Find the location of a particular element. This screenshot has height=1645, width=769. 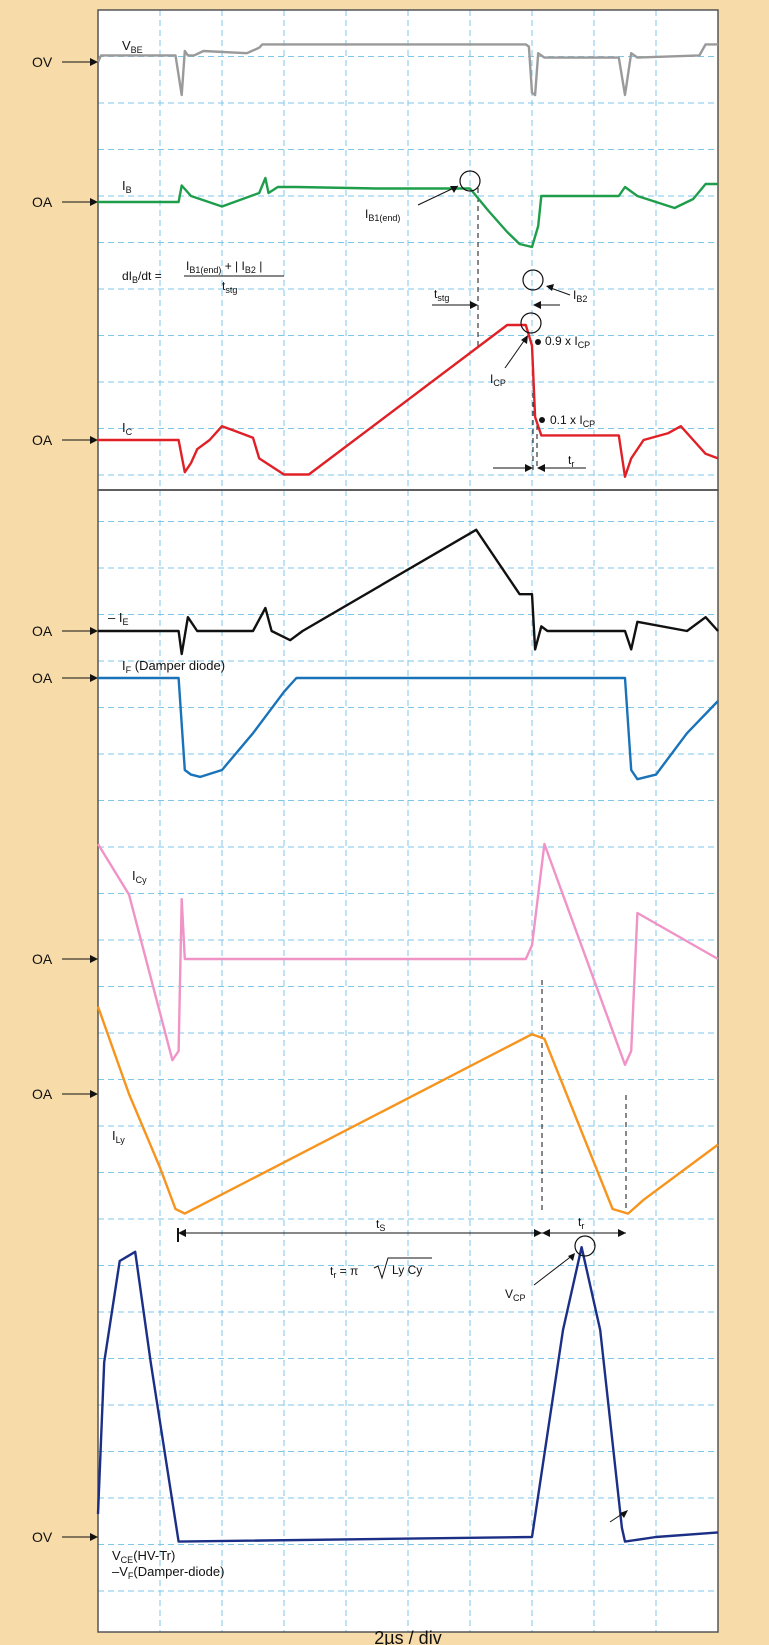

icp-circle is located at coordinates (531, 323).